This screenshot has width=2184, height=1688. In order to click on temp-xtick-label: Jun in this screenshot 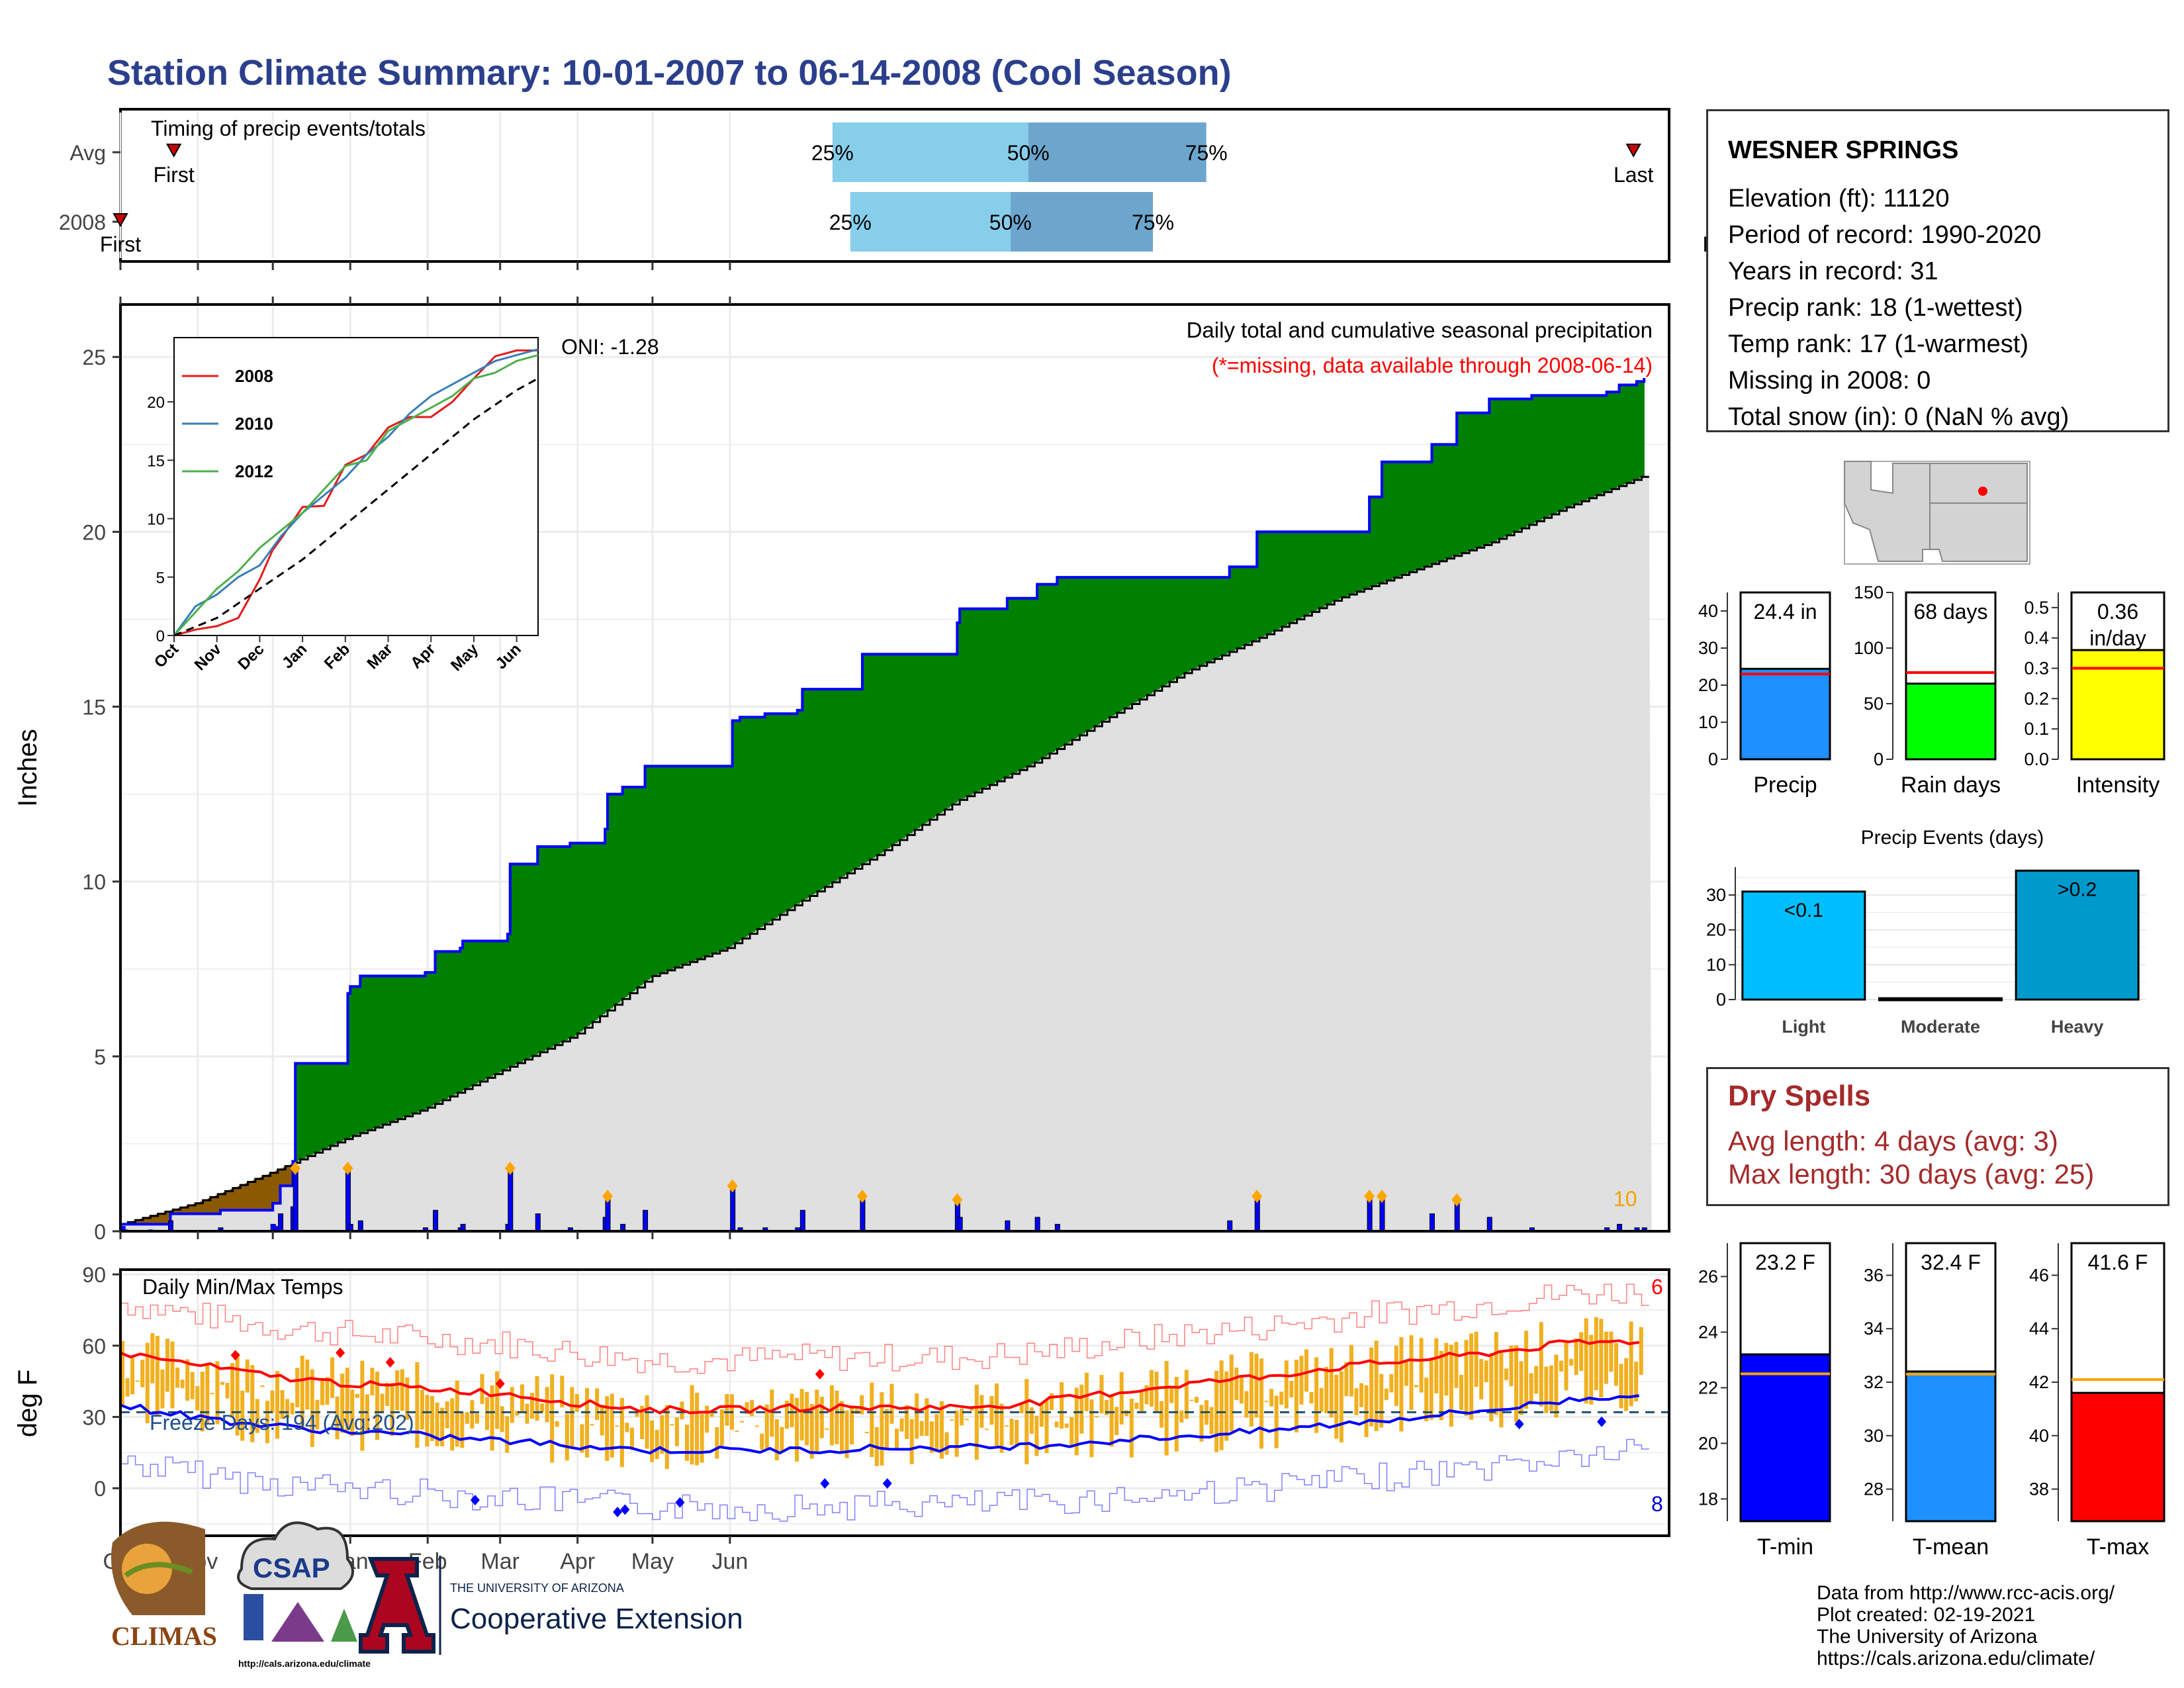, I will do `click(729, 1561)`.